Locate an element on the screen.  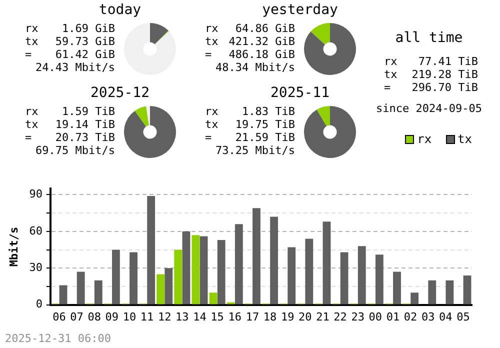
x-tick-label: 02 is located at coordinates (411, 317).